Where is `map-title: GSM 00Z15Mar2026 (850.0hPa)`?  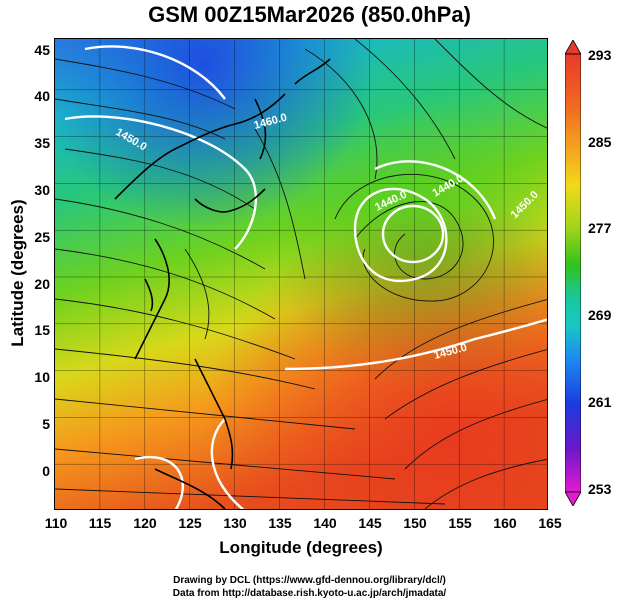
map-title: GSM 00Z15Mar2026 (850.0hPa) is located at coordinates (309, 14).